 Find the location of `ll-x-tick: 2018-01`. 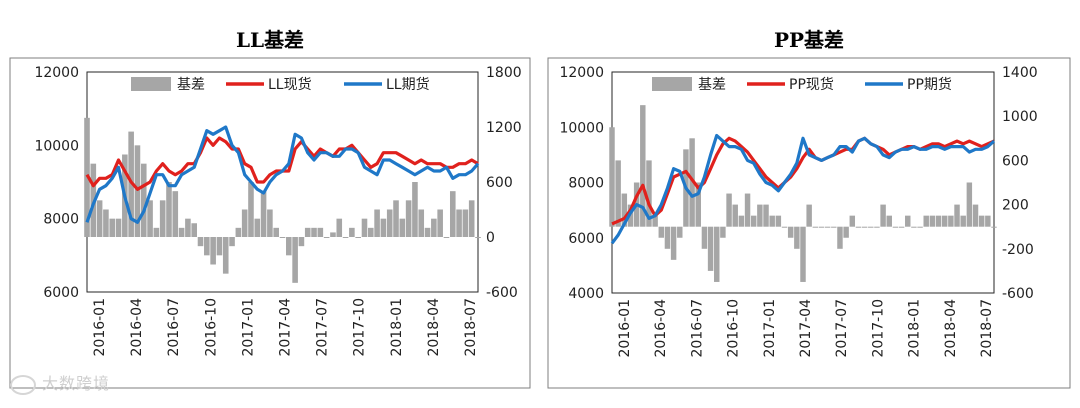

ll-x-tick: 2018-01 is located at coordinates (397, 327).